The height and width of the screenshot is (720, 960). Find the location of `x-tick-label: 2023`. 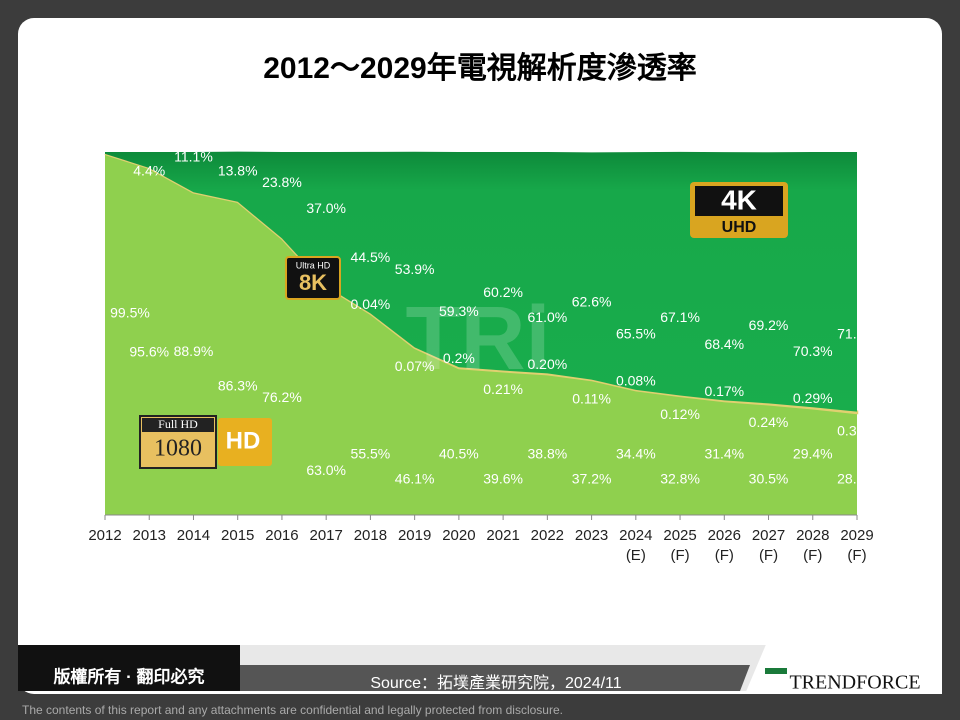

x-tick-label: 2023 is located at coordinates (591, 535).